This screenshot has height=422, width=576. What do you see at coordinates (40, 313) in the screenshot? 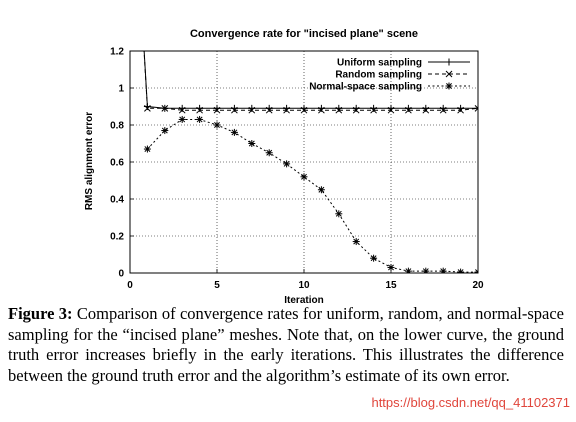
I see `caption-label: Figure 3:` at bounding box center [40, 313].